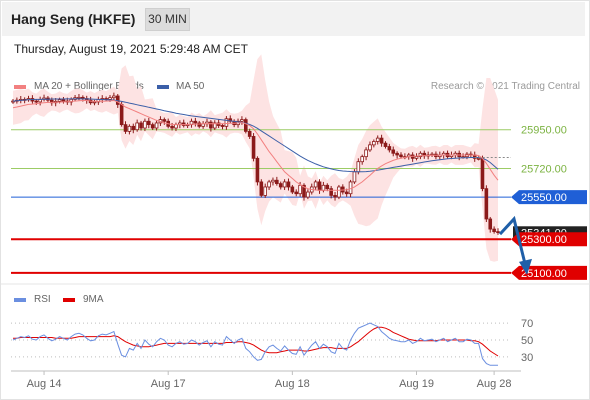 The width and height of the screenshot is (590, 400). I want to click on level-label-25550: 25550.00, so click(544, 198).